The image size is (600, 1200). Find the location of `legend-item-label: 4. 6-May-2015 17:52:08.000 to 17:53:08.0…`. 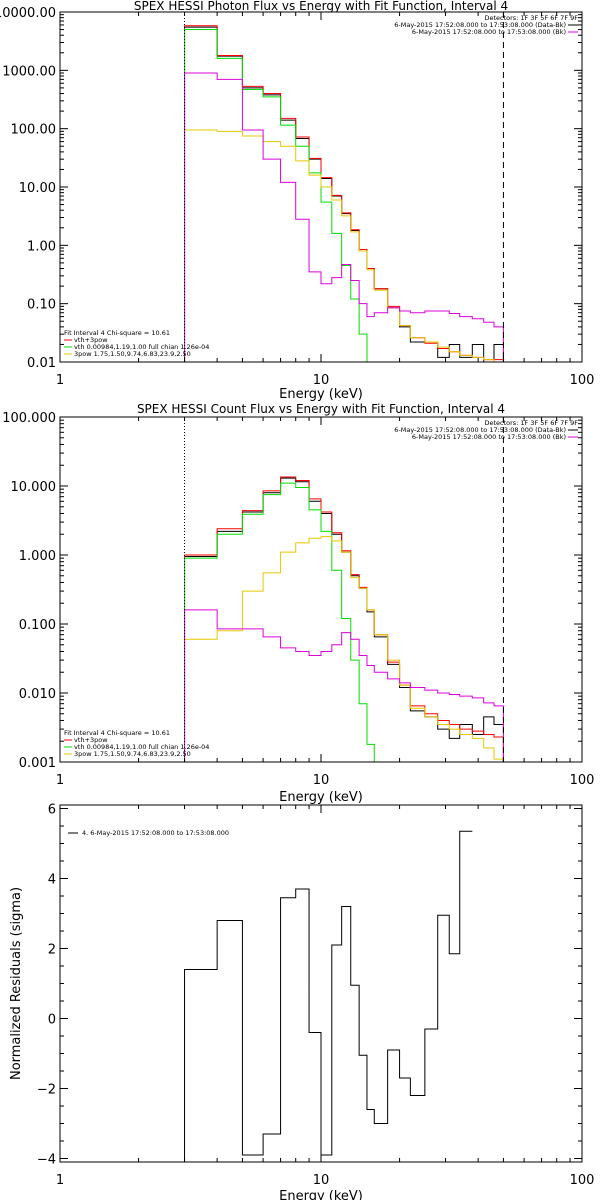

legend-item-label: 4. 6-May-2015 17:52:08.000 to 17:53:08.0… is located at coordinates (155, 833).